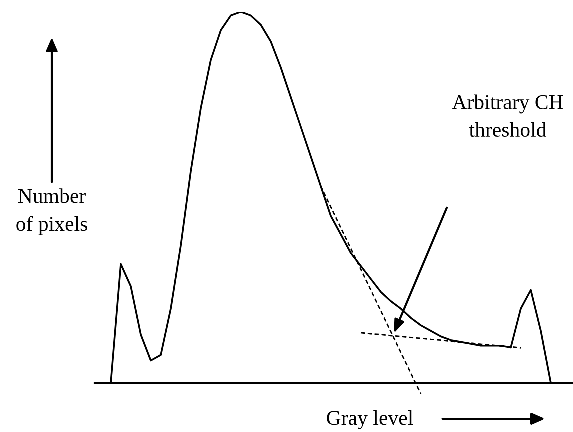 The image size is (573, 432). Describe the element at coordinates (370, 420) in the screenshot. I see `x-axis-title: Gray level` at that location.